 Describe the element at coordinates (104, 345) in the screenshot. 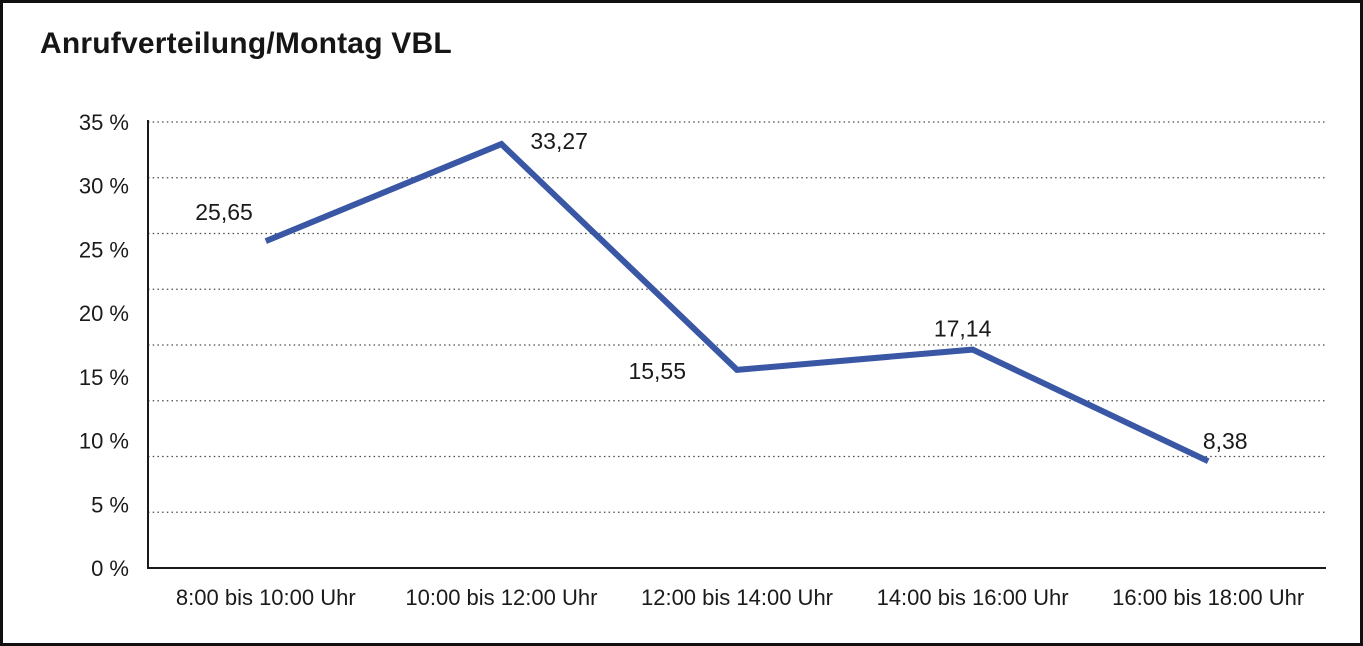

I see `y-axis-labels: 35 % 30 % 25 % 20 % 15 % 10 % 5 % 0 %` at that location.